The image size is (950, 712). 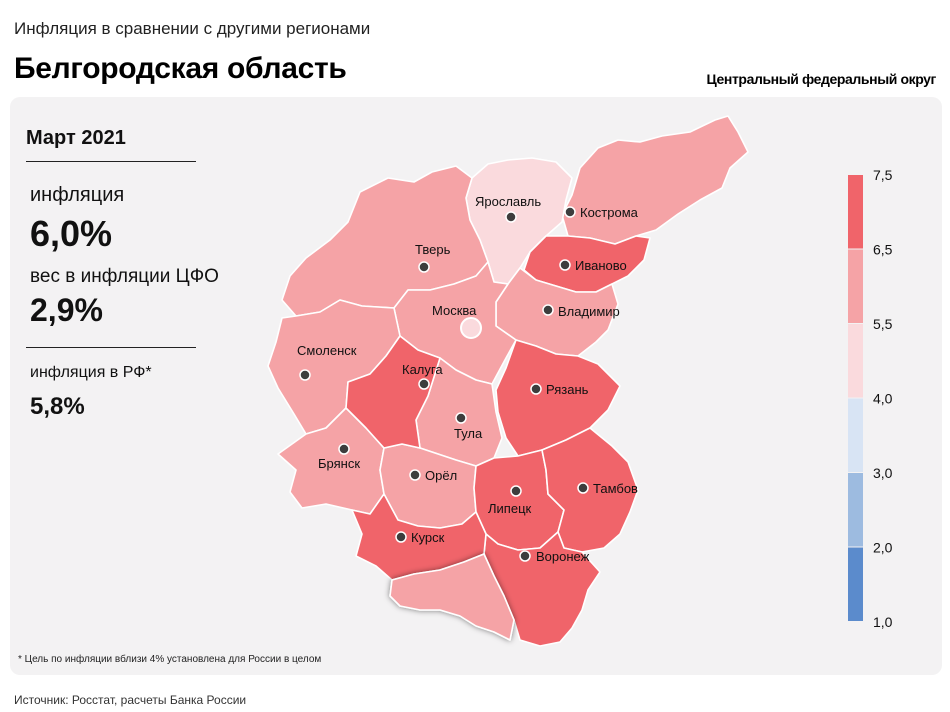 What do you see at coordinates (589, 311) in the screenshot?
I see `city-label-vladimir: Владимир` at bounding box center [589, 311].